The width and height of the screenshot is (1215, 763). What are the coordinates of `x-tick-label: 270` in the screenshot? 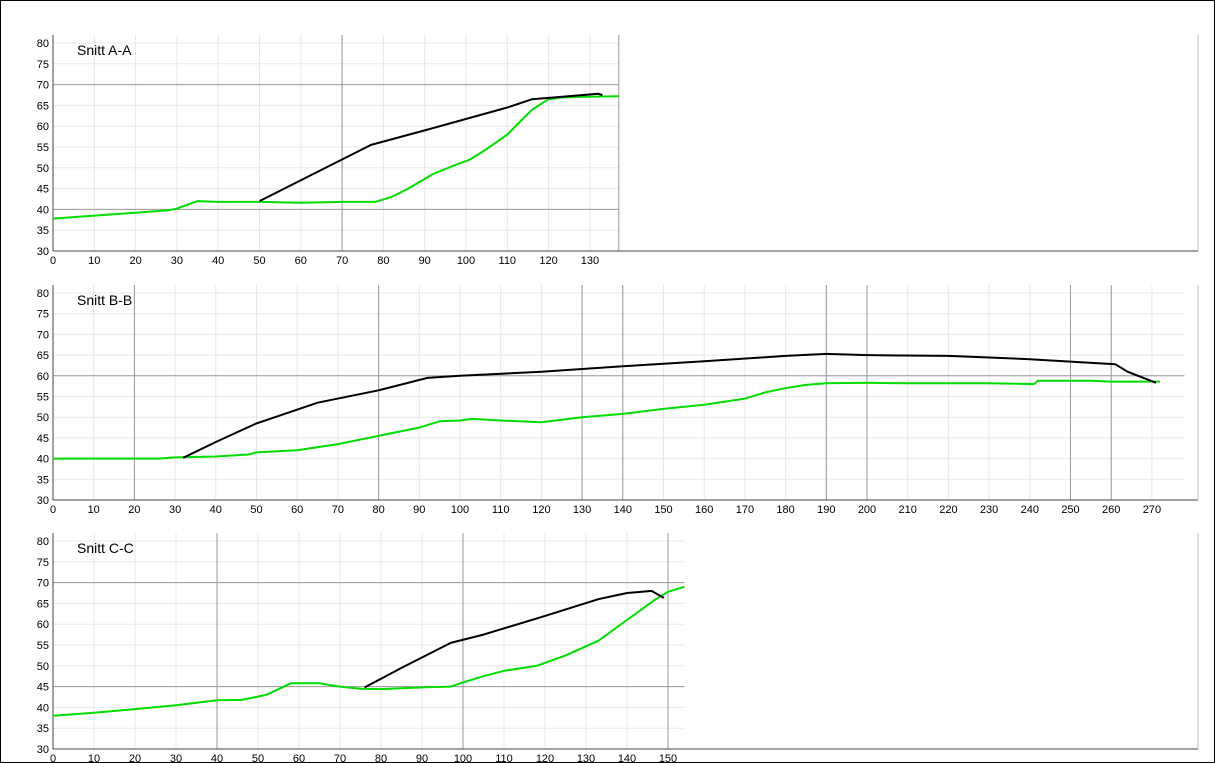 It's located at (1152, 510).